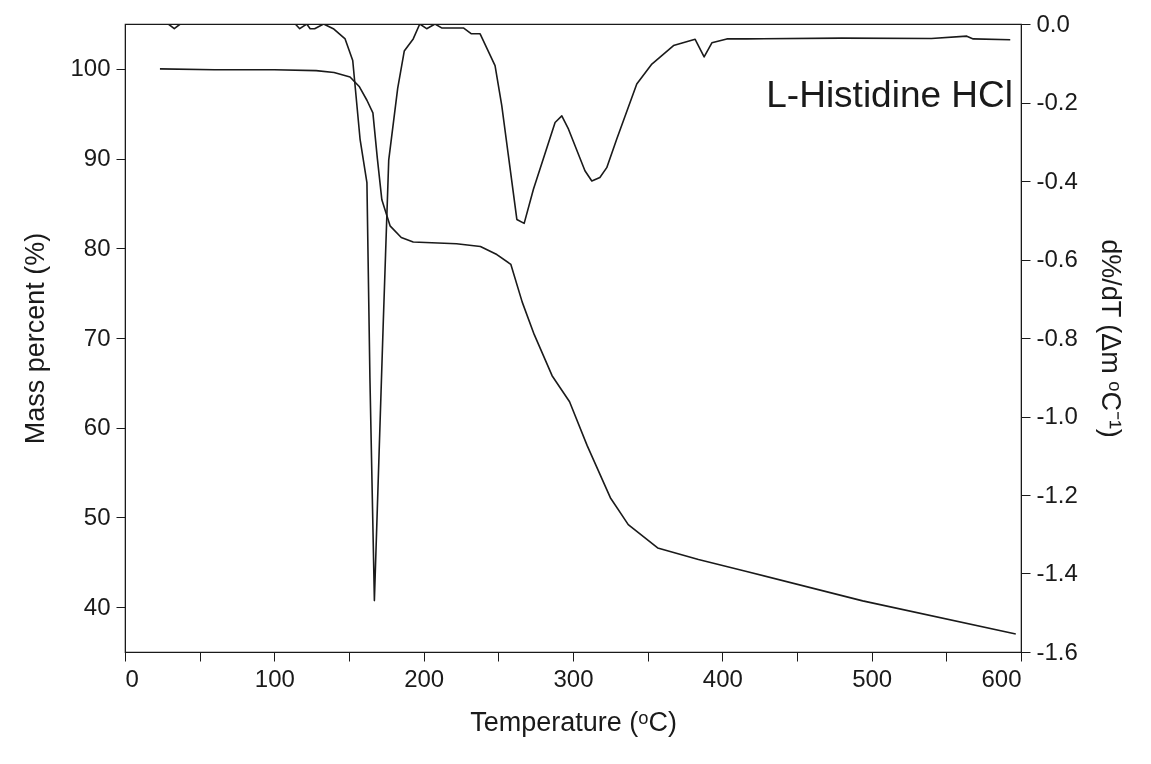 This screenshot has height=764, width=1151. What do you see at coordinates (35, 338) in the screenshot?
I see `y-axis-title: Mass percent (%)` at bounding box center [35, 338].